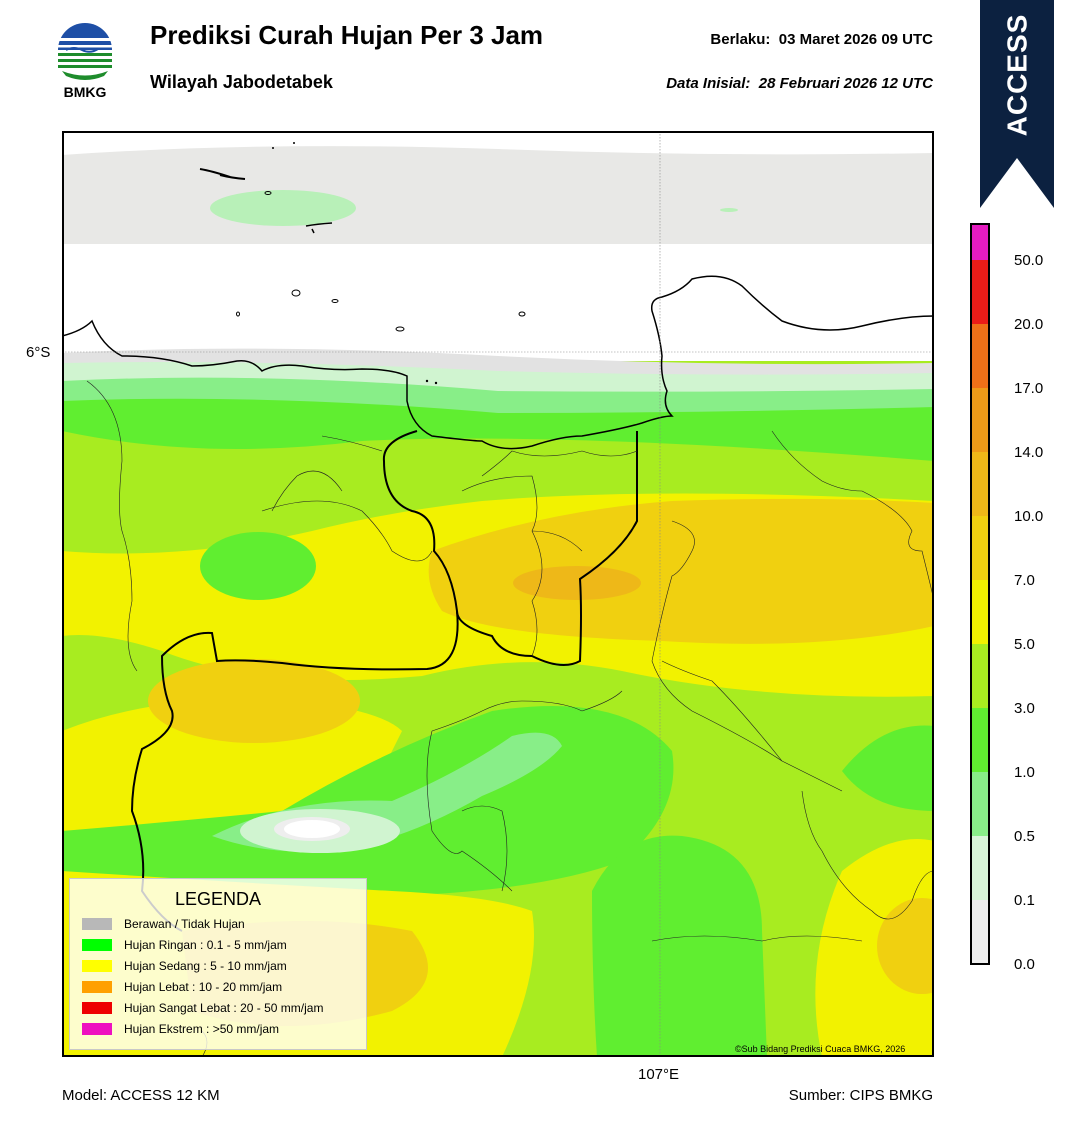 The height and width of the screenshot is (1128, 1072). What do you see at coordinates (202, 1008) in the screenshot?
I see `legend-item-very-heavy-rain: Hujan Sangat Lebat : 20 - 50 mm/jam` at bounding box center [202, 1008].